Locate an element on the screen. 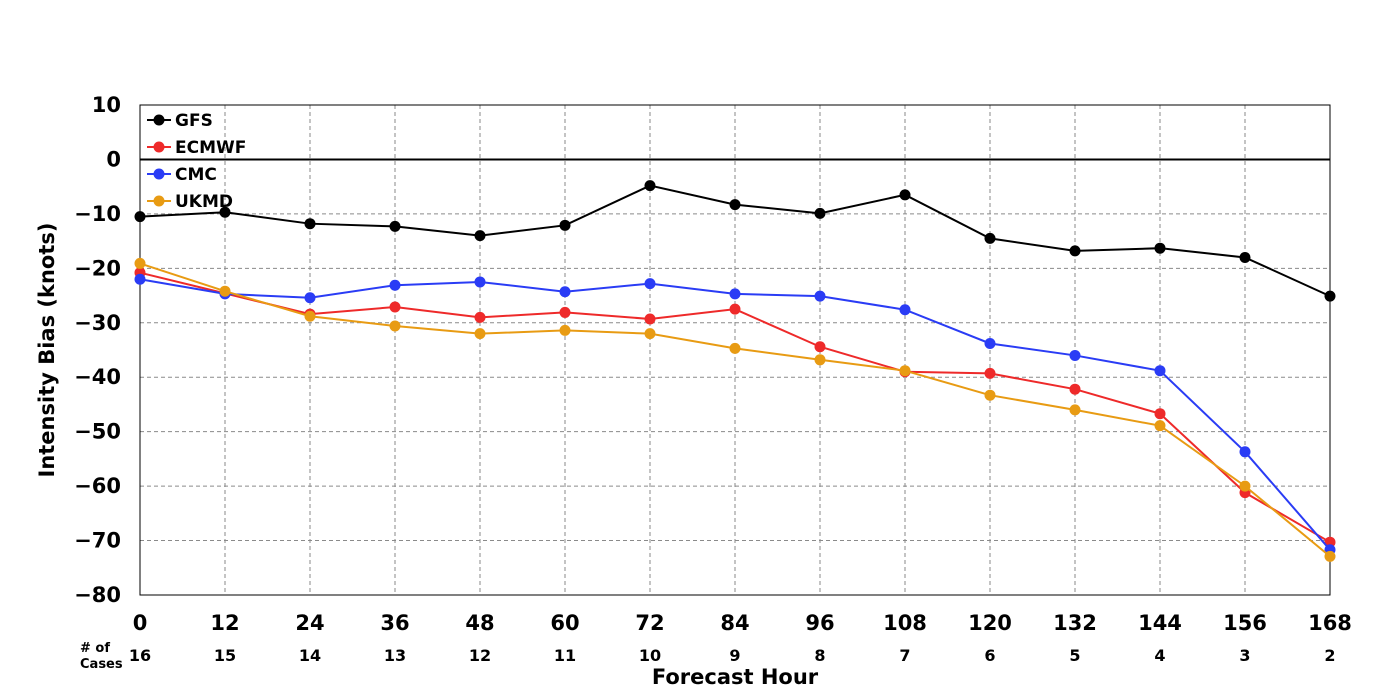  x-tick-label: 60 is located at coordinates (564, 623).